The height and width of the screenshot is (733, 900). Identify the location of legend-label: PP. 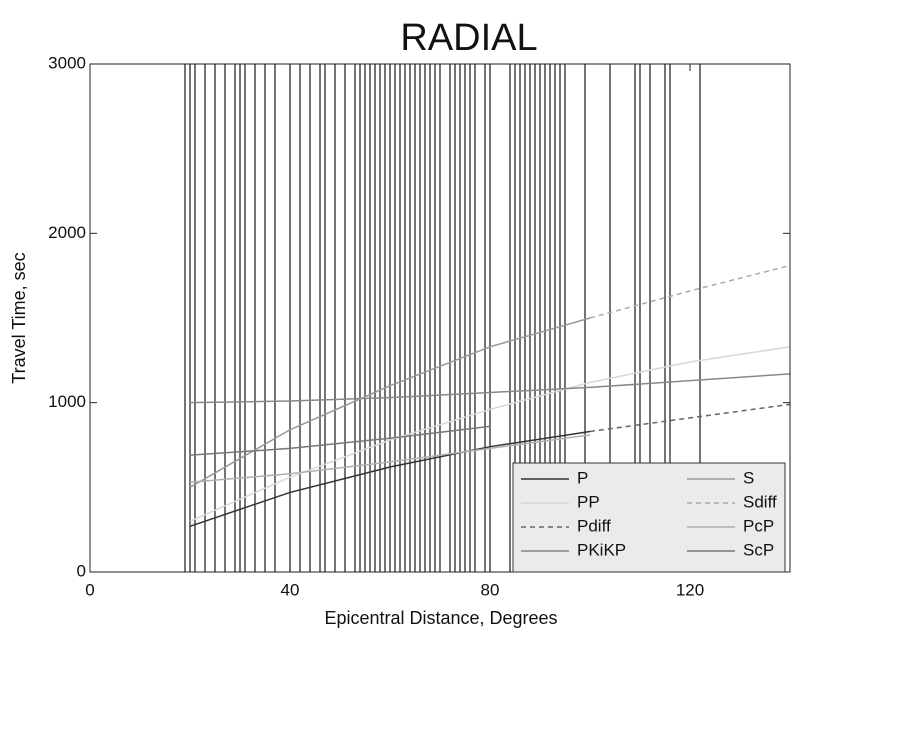
(588, 501).